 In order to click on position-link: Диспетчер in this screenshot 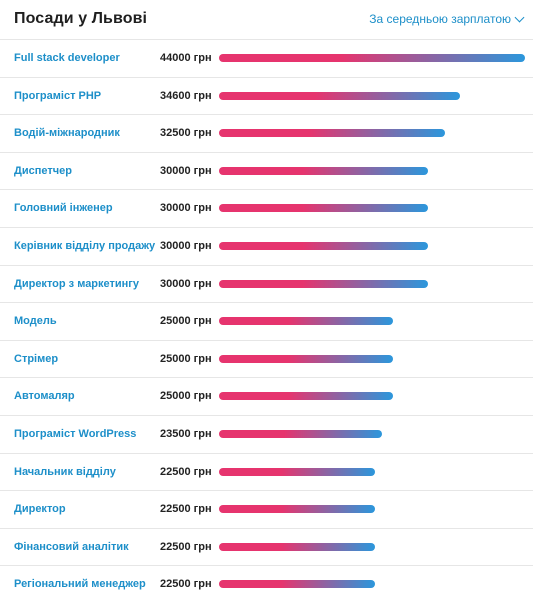, I will do `click(43, 170)`.